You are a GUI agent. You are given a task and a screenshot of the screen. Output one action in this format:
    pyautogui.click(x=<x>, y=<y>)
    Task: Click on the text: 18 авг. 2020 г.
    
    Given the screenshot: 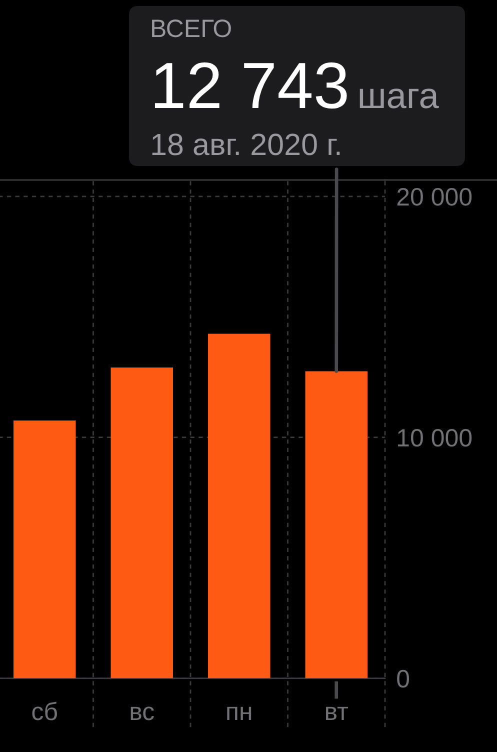 What is the action you would take?
    pyautogui.click(x=246, y=145)
    